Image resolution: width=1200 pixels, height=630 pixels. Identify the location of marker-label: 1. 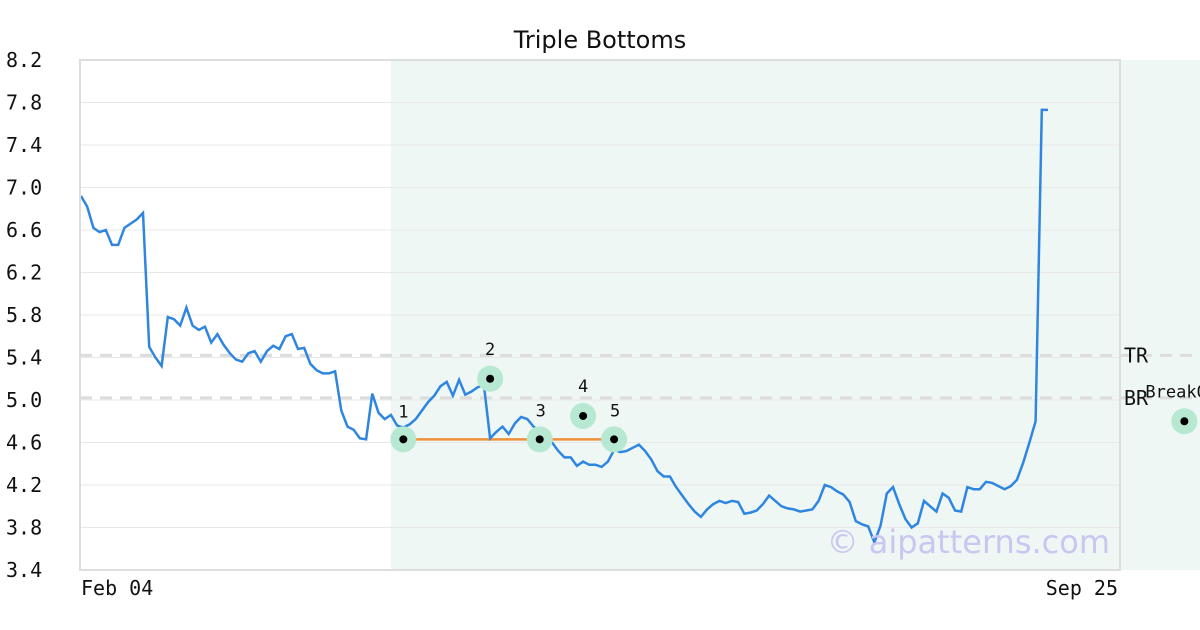
(403, 412).